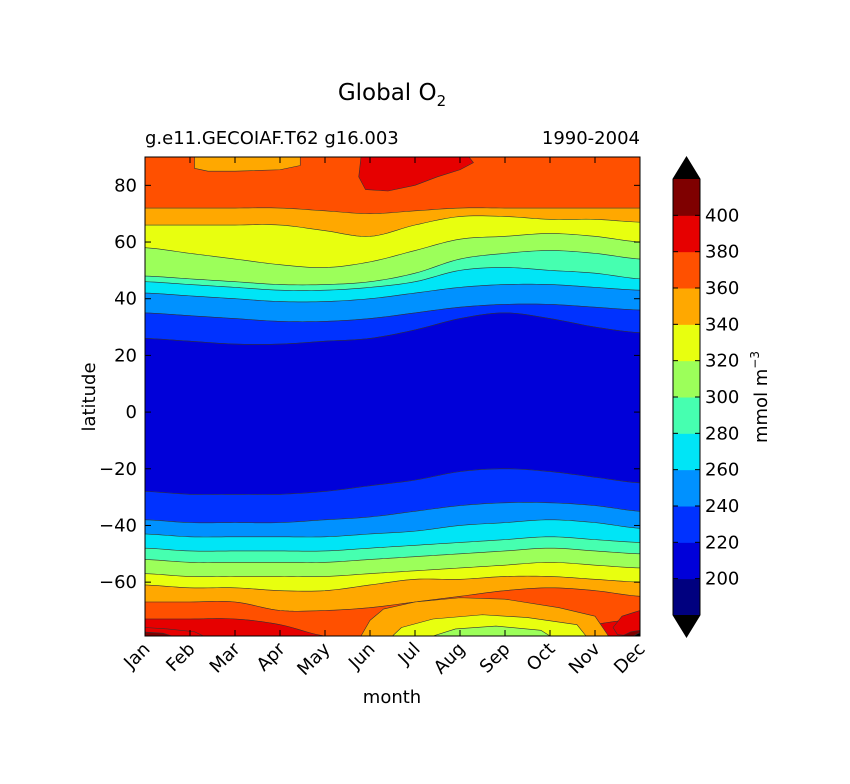 The height and width of the screenshot is (784, 850). What do you see at coordinates (180, 657) in the screenshot?
I see `x-tick-label: Feb` at bounding box center [180, 657].